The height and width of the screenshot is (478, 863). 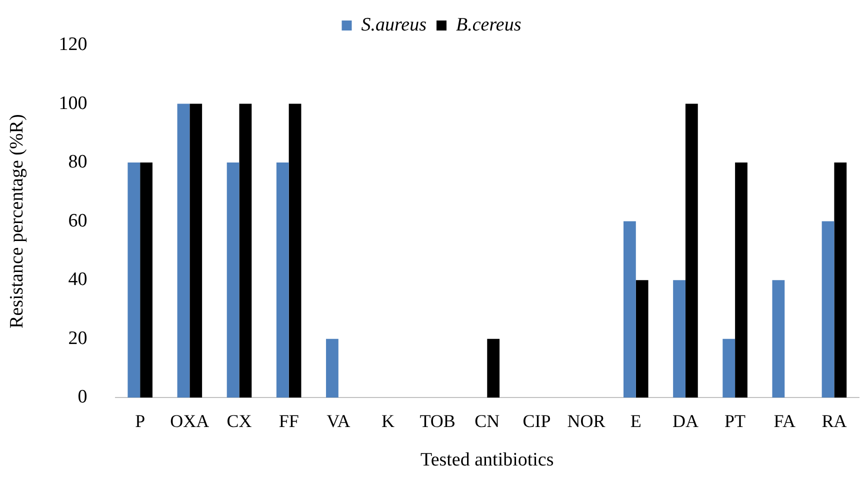 What do you see at coordinates (834, 421) in the screenshot?
I see `x-tick-label: RA` at bounding box center [834, 421].